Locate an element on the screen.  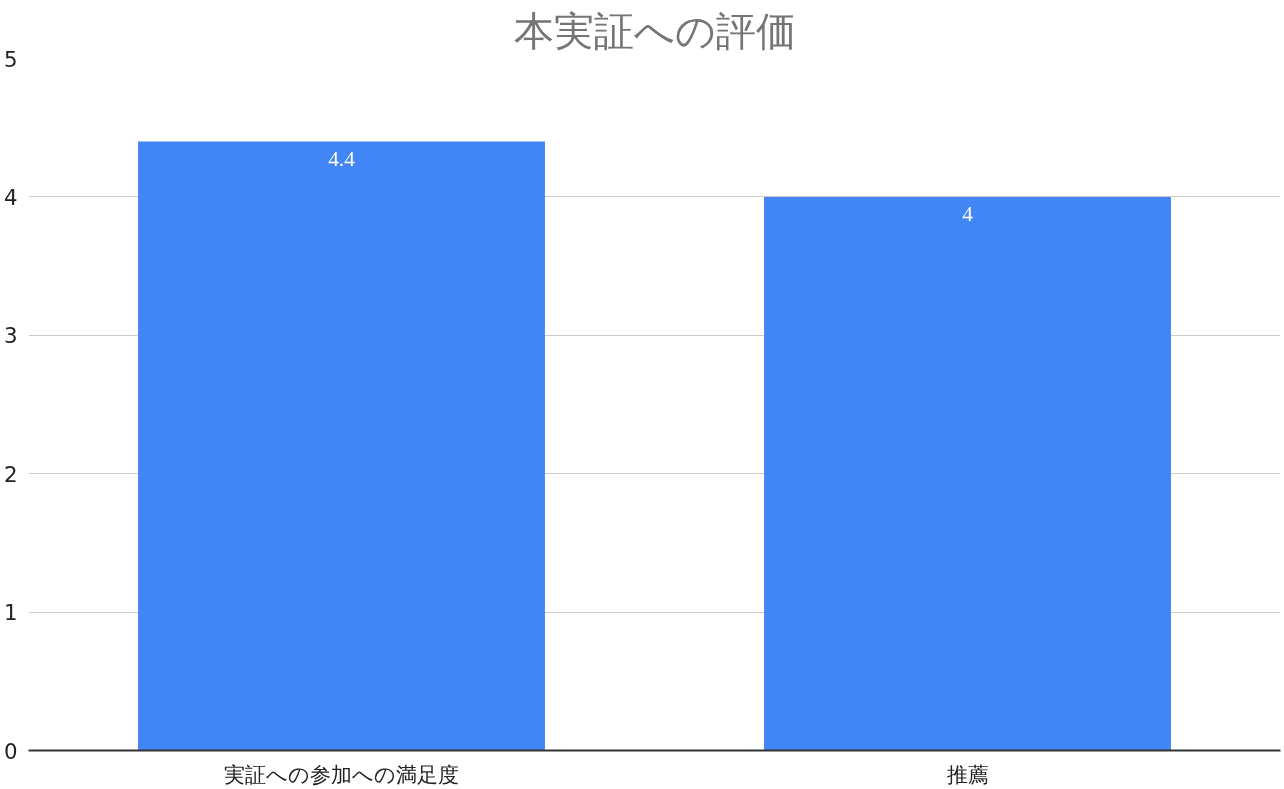
y-tick-label: 2 is located at coordinates (10, 474).